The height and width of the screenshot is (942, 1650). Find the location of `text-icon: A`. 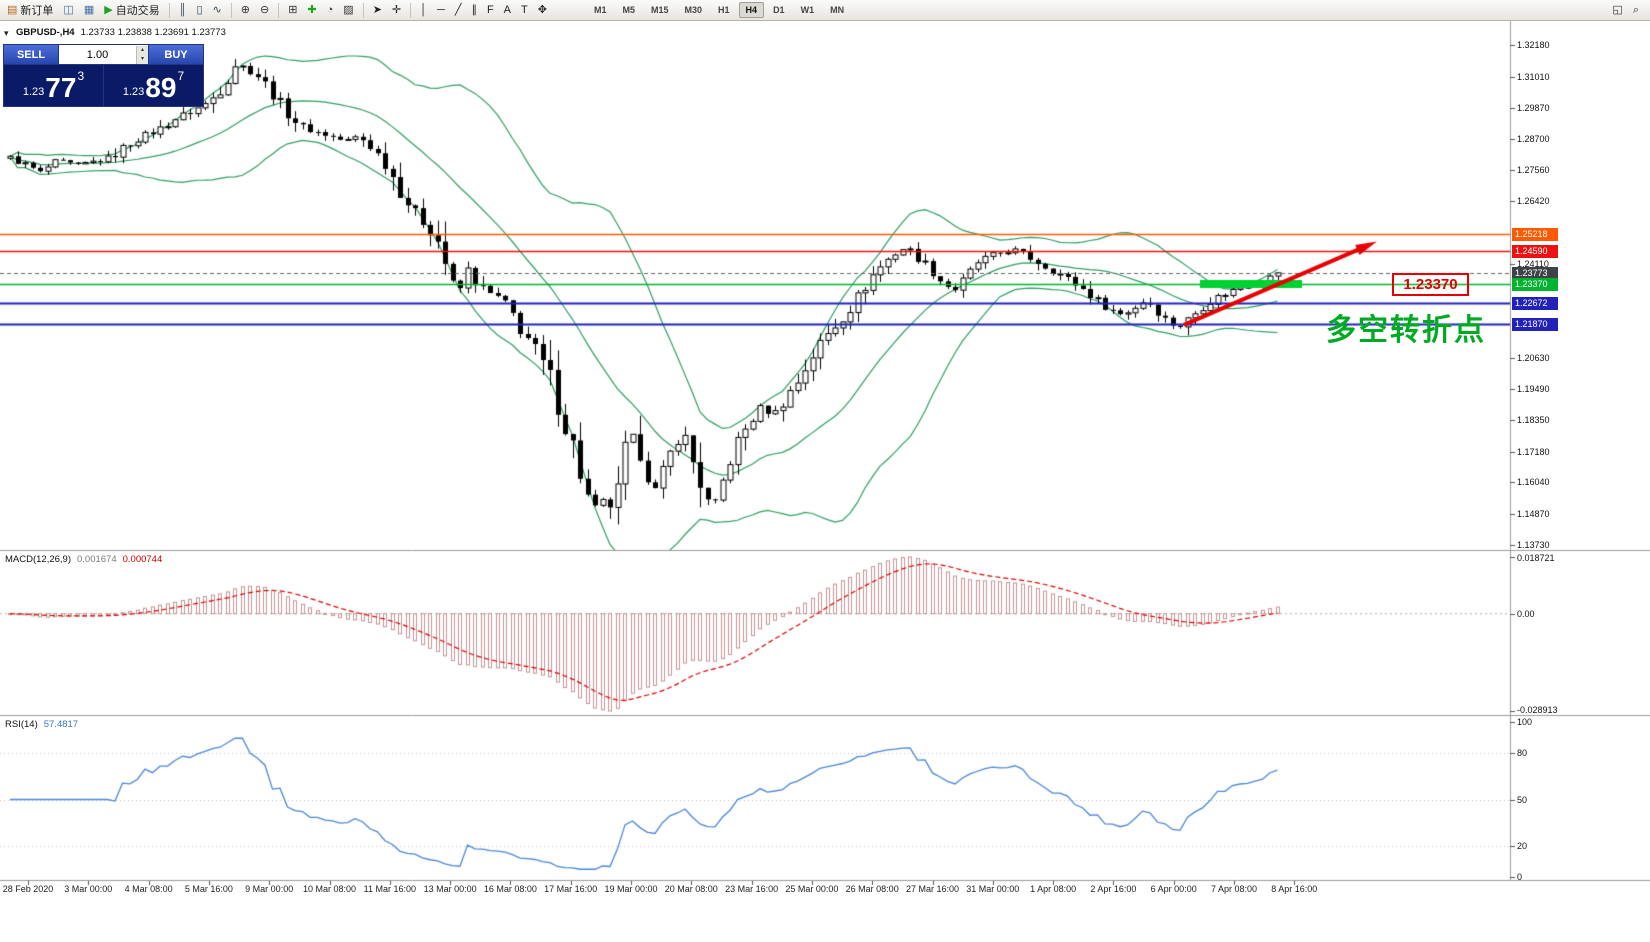

text-icon: A is located at coordinates (507, 10).